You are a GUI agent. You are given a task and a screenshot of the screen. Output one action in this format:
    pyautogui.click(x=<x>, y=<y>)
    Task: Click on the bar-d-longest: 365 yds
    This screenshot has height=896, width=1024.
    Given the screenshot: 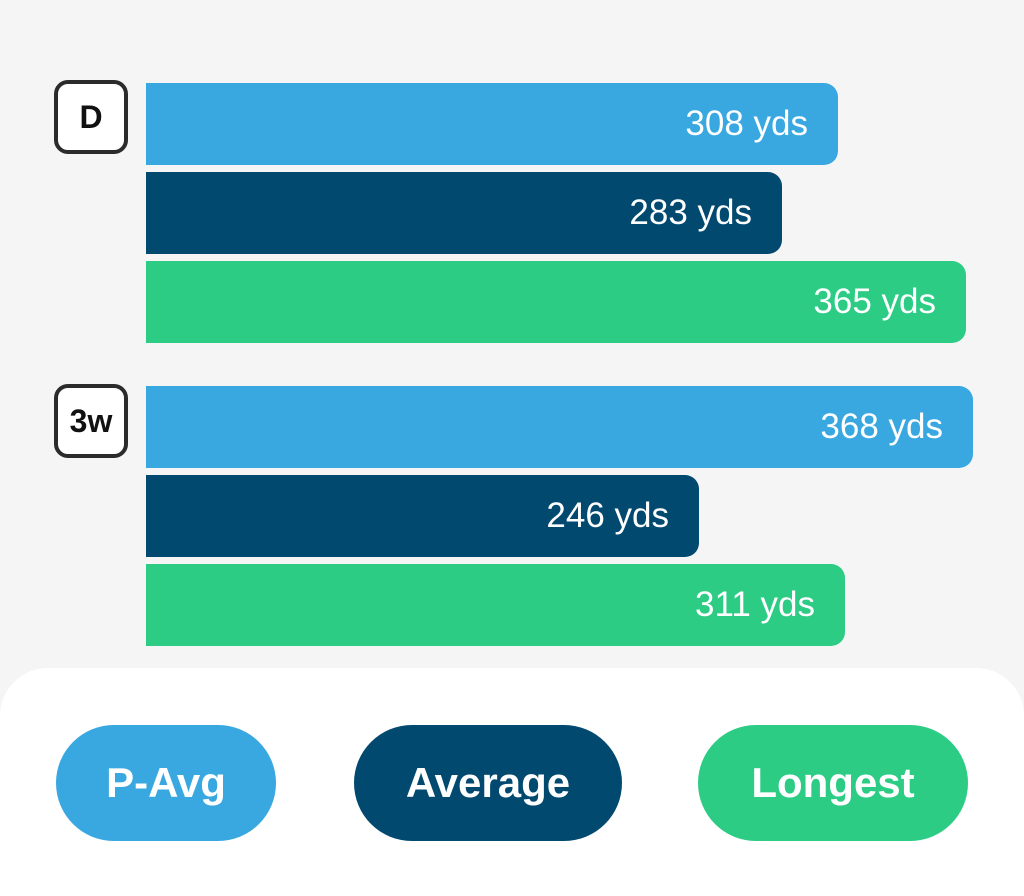 What is the action you would take?
    pyautogui.click(x=556, y=302)
    